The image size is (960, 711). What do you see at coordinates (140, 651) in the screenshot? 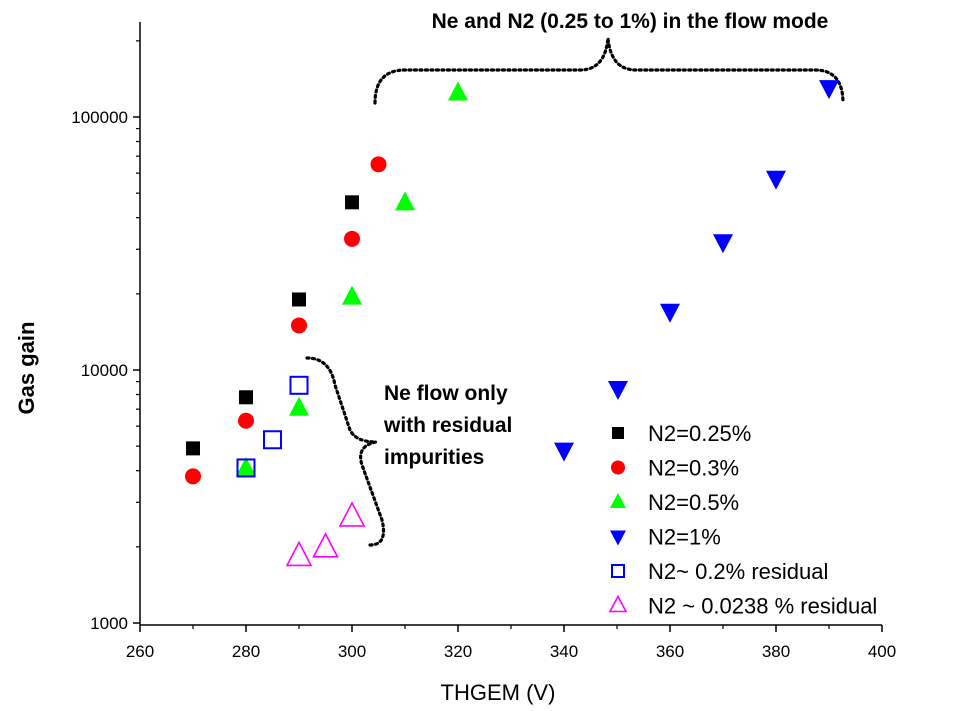
I see `x-tick-label: 260` at bounding box center [140, 651].